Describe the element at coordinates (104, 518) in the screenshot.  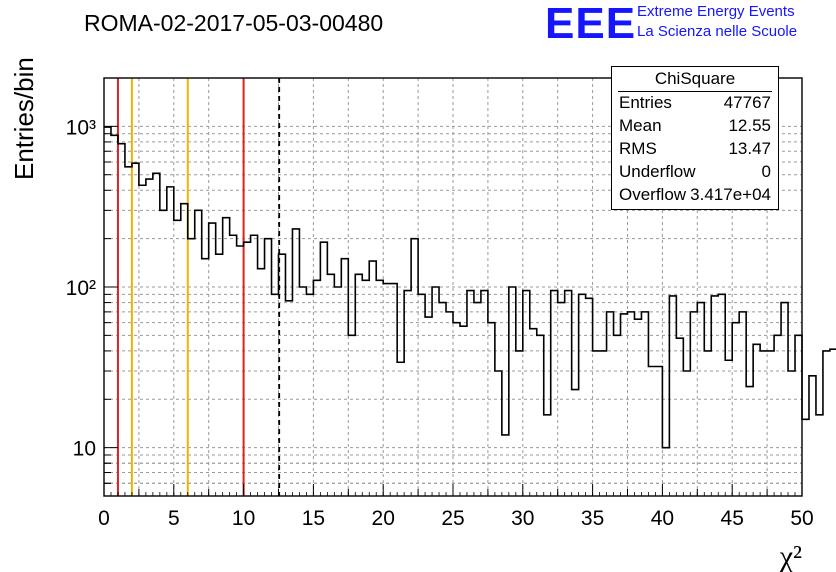
I see `x-tick-label: 0` at that location.